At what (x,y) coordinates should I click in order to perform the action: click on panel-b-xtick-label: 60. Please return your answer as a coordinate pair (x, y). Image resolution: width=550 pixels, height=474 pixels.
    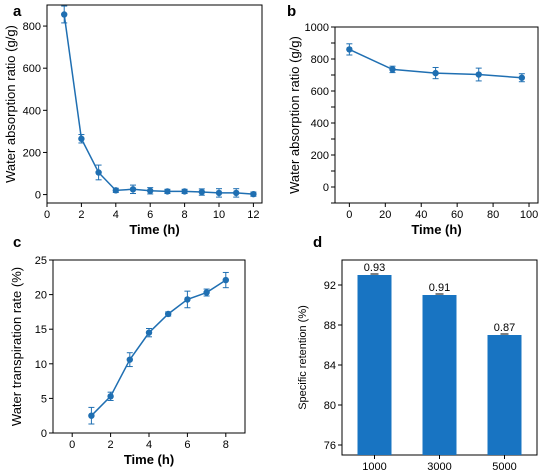
    Looking at the image, I should click on (457, 215).